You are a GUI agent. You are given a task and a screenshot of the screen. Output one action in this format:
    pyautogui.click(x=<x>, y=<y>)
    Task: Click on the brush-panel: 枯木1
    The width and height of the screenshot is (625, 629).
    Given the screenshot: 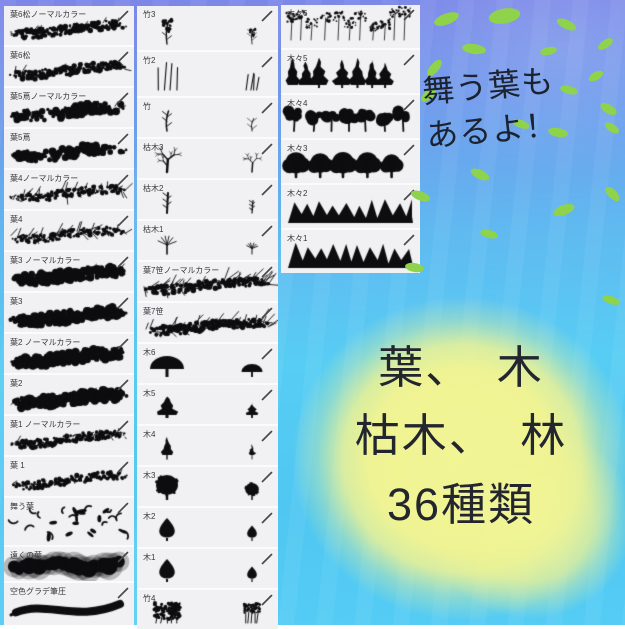 What is the action you would take?
    pyautogui.click(x=207, y=240)
    